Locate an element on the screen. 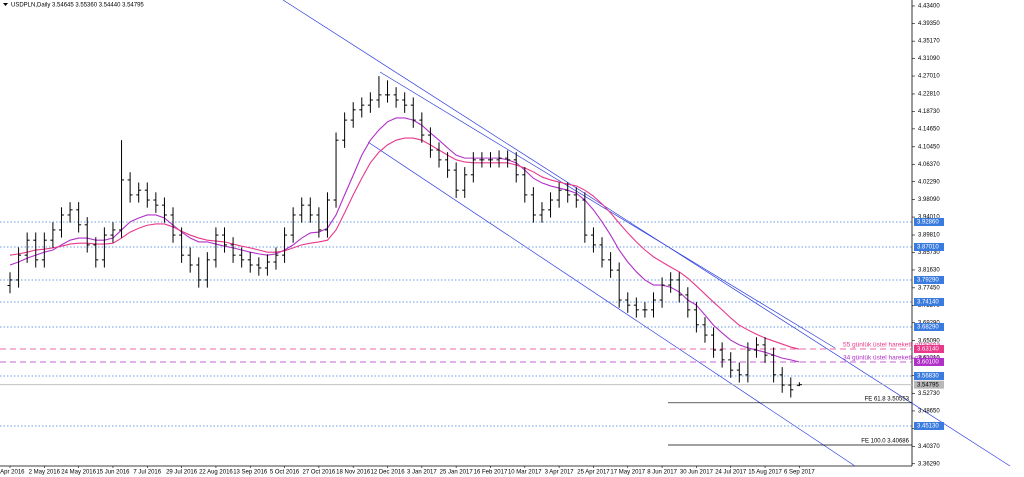 Image resolution: width=1024 pixels, height=477 pixels. y-tick-label: 3.85730 is located at coordinates (929, 253).